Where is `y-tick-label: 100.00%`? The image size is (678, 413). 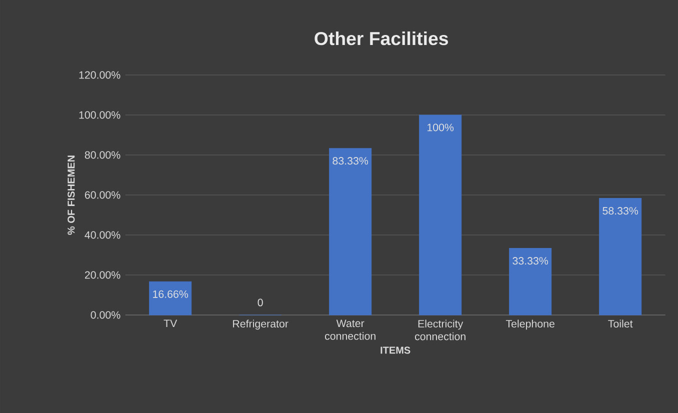
y-tick-label: 100.00% is located at coordinates (99, 115).